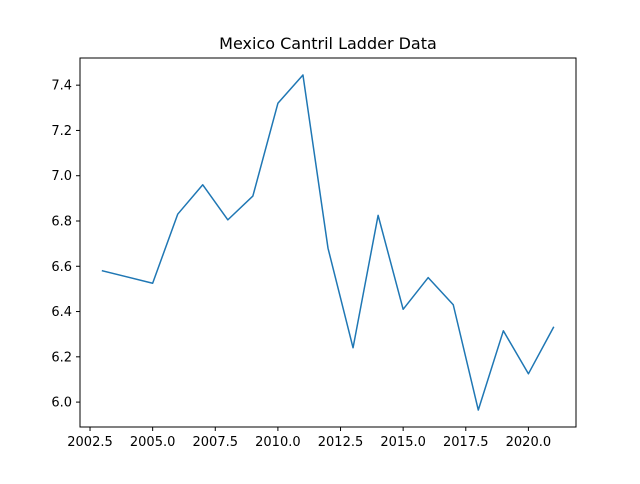 This screenshot has width=640, height=484. I want to click on chart-title: Mexico Cantril Ladder Data, so click(328, 43).